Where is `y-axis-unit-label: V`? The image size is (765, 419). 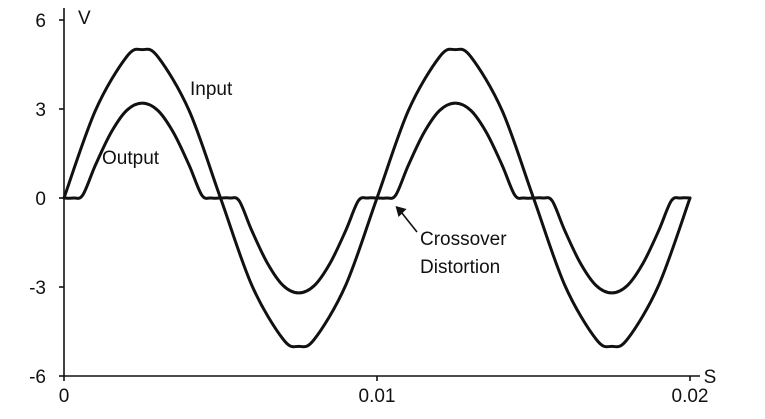
y-axis-unit-label: V is located at coordinates (84, 18).